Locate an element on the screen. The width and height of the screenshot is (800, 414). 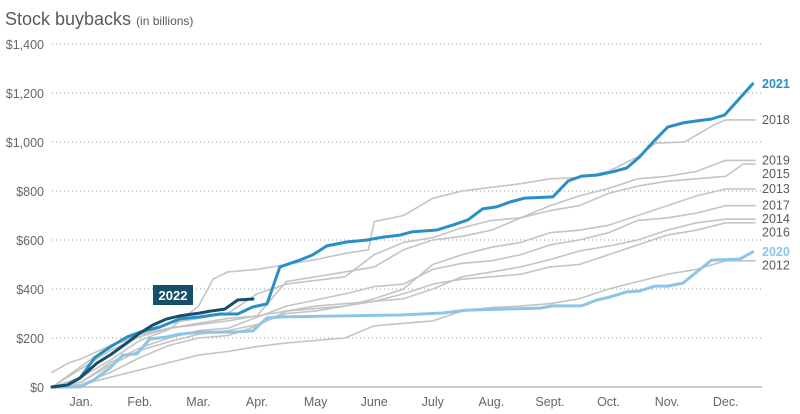
callout-2022: 2022 is located at coordinates (173, 295).